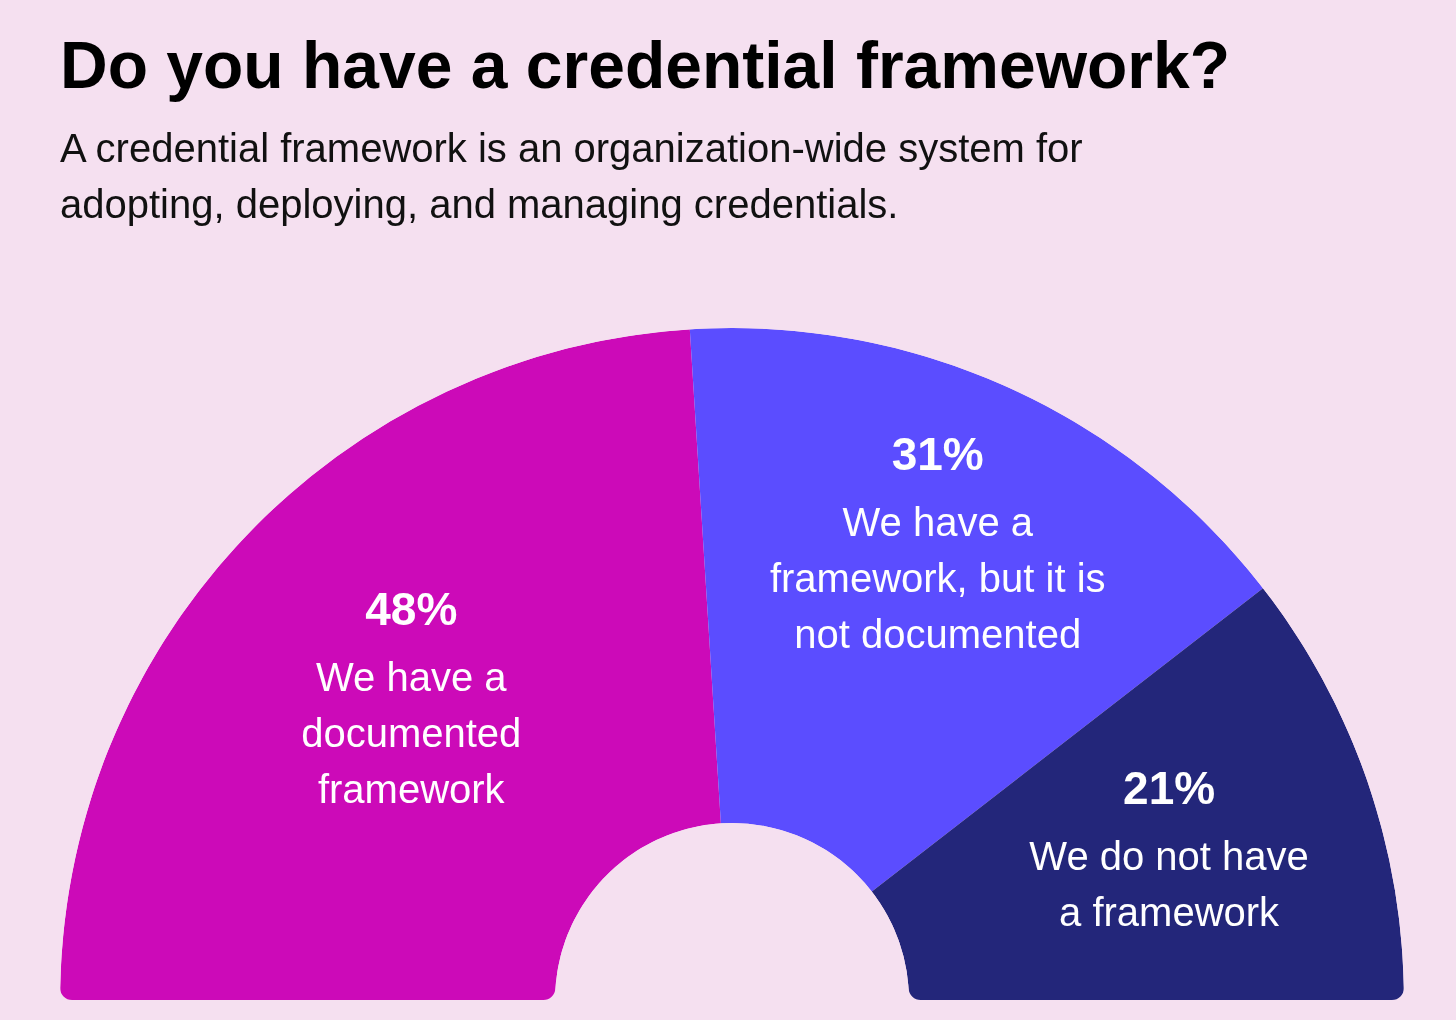 The image size is (1456, 1020). What do you see at coordinates (411, 732) in the screenshot?
I see `slice-label: We have a documented framework` at bounding box center [411, 732].